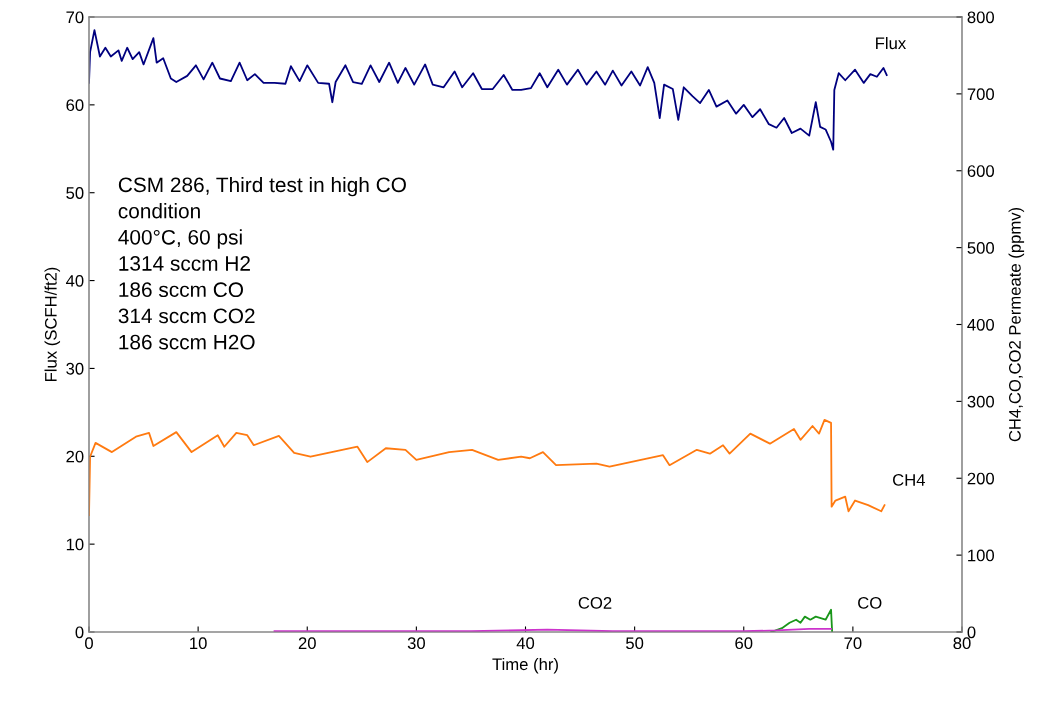 The width and height of the screenshot is (1056, 714). I want to click on x-tick-label: 70, so click(853, 643).